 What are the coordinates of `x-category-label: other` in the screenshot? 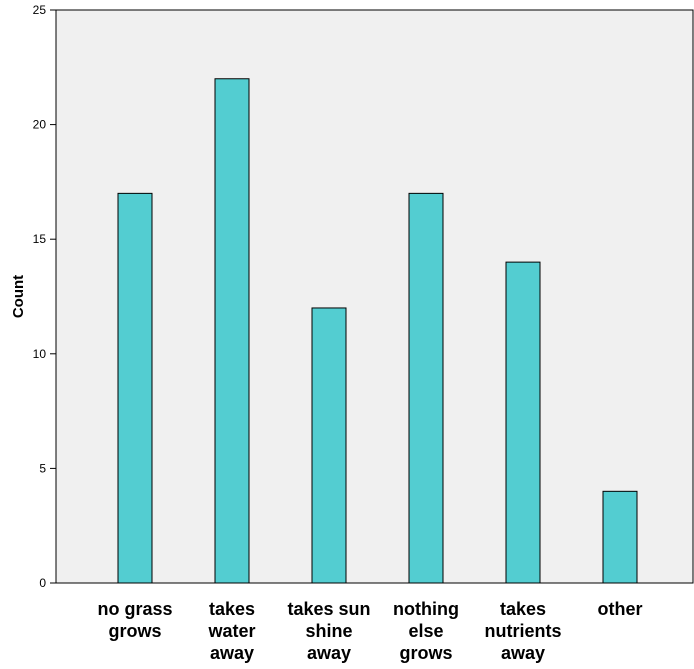 It's located at (620, 609).